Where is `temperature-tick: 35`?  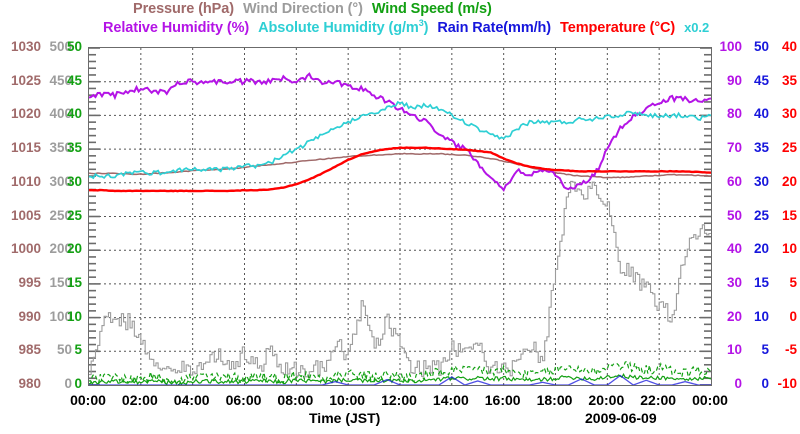
temperature-tick: 35 is located at coordinates (789, 80).